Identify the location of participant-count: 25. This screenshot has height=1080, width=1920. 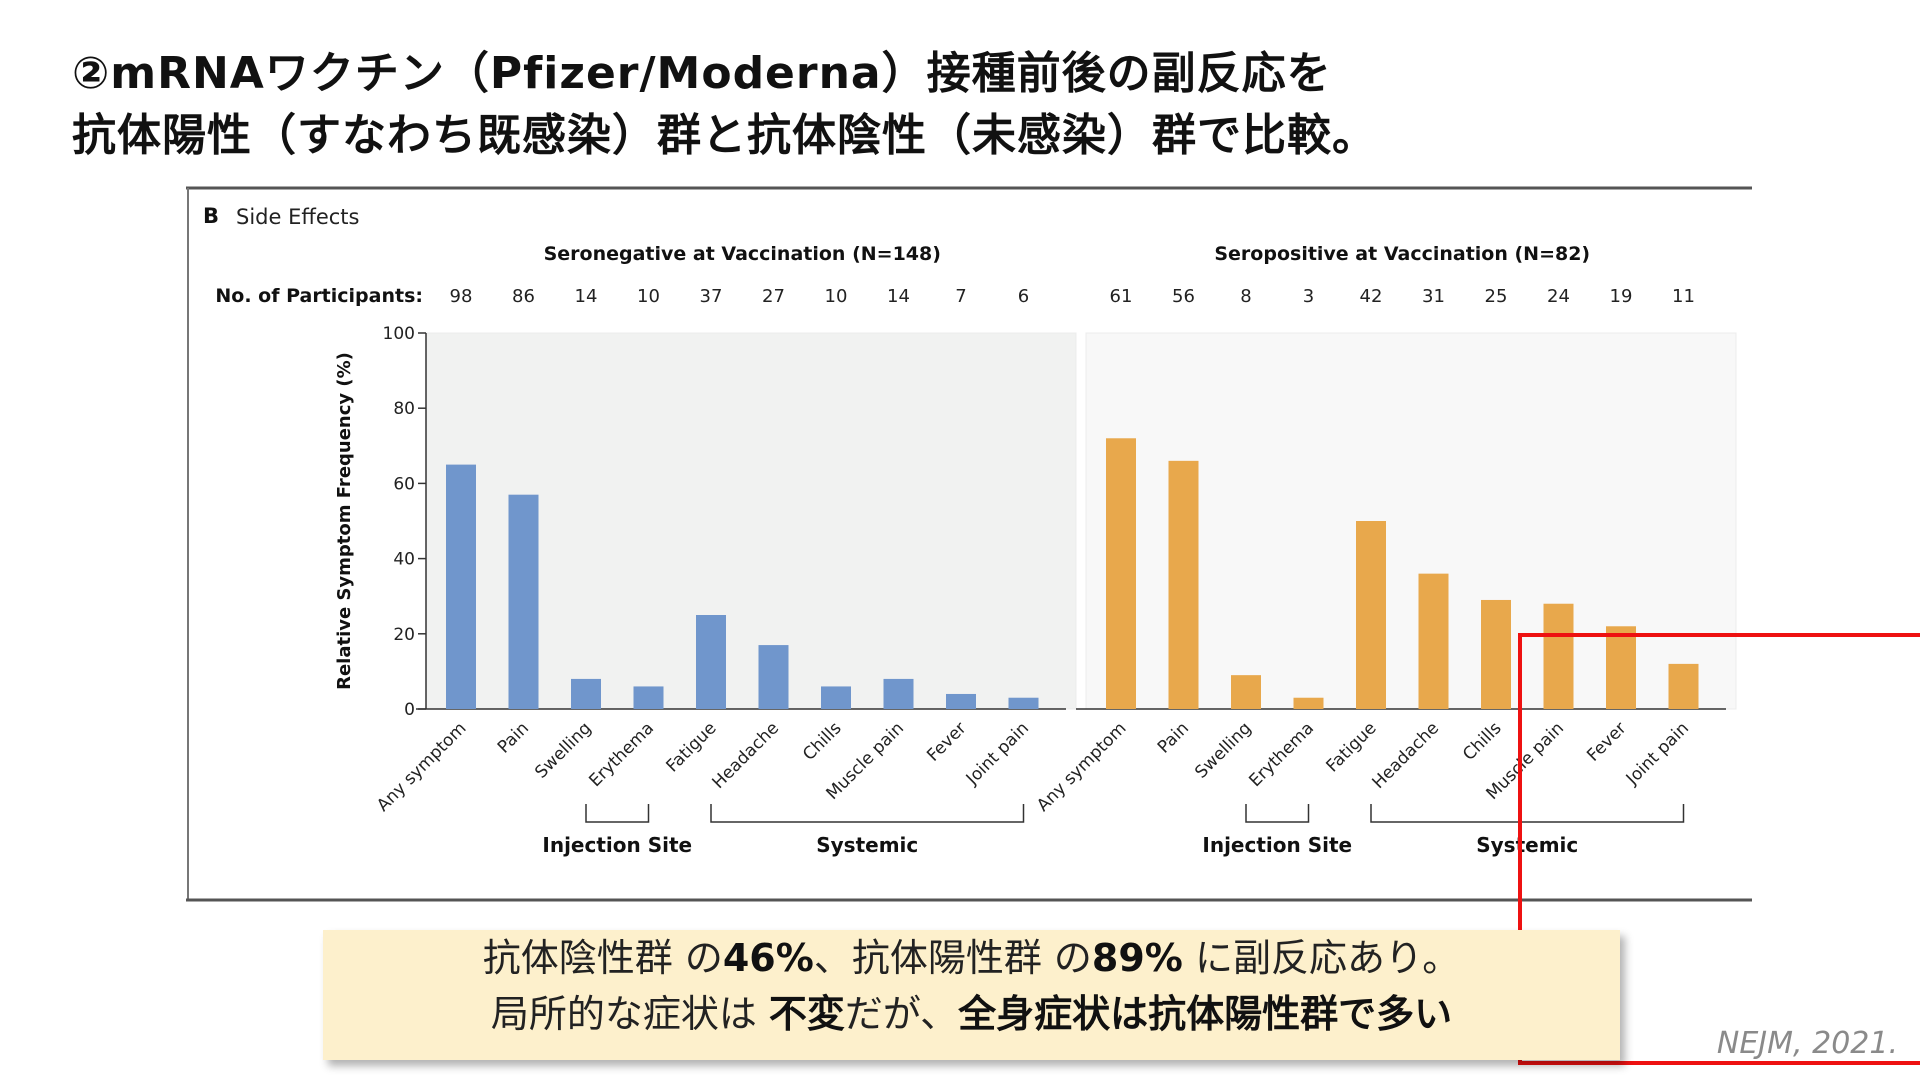
(1496, 296).